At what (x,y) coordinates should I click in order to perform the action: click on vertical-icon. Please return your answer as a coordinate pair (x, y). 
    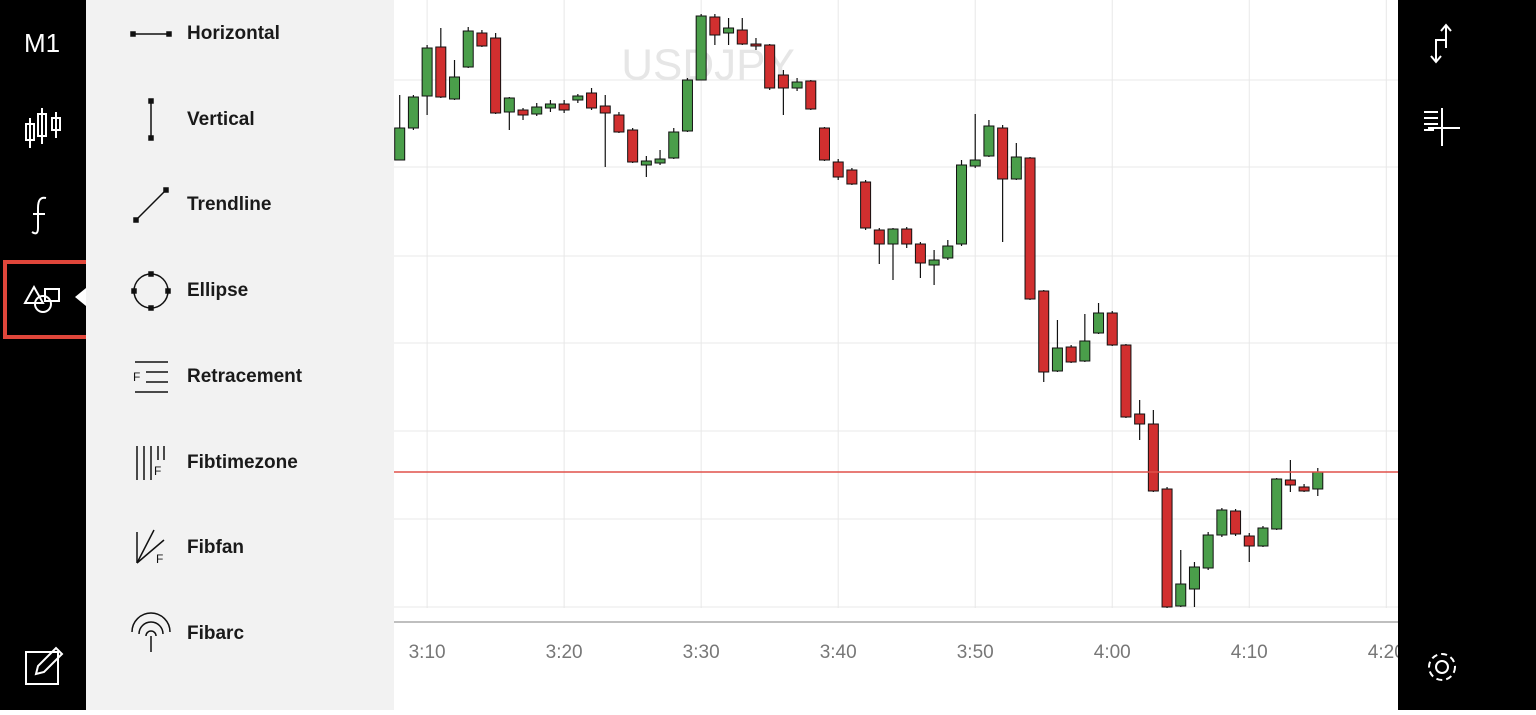
    Looking at the image, I should click on (151, 119).